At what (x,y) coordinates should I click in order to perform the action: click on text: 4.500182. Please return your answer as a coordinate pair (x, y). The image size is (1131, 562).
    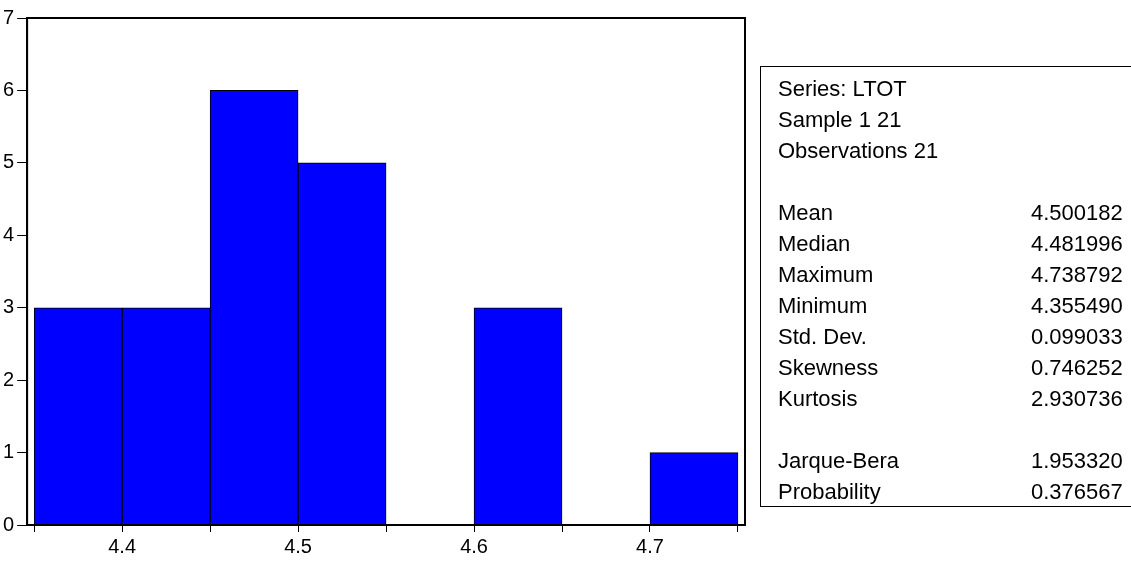
    Looking at the image, I should click on (1077, 212).